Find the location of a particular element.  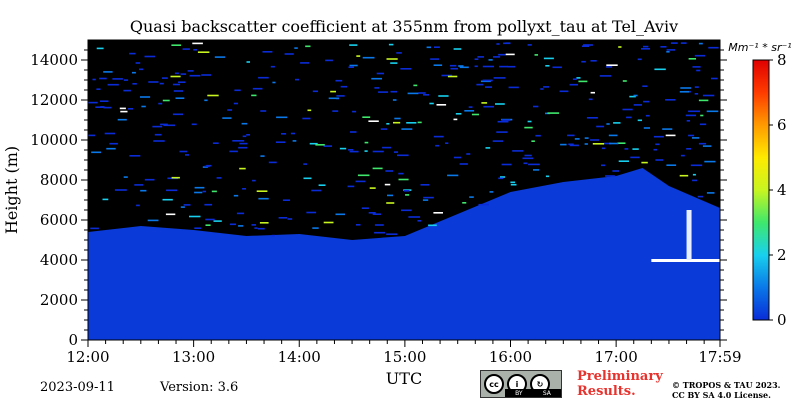

preliminary-line-2: Results. is located at coordinates (606, 391).